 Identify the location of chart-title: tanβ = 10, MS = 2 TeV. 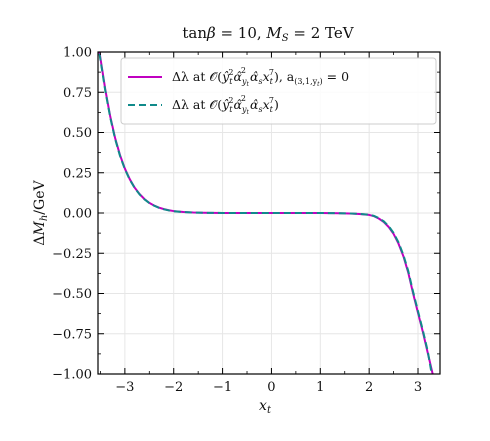
(268, 34).